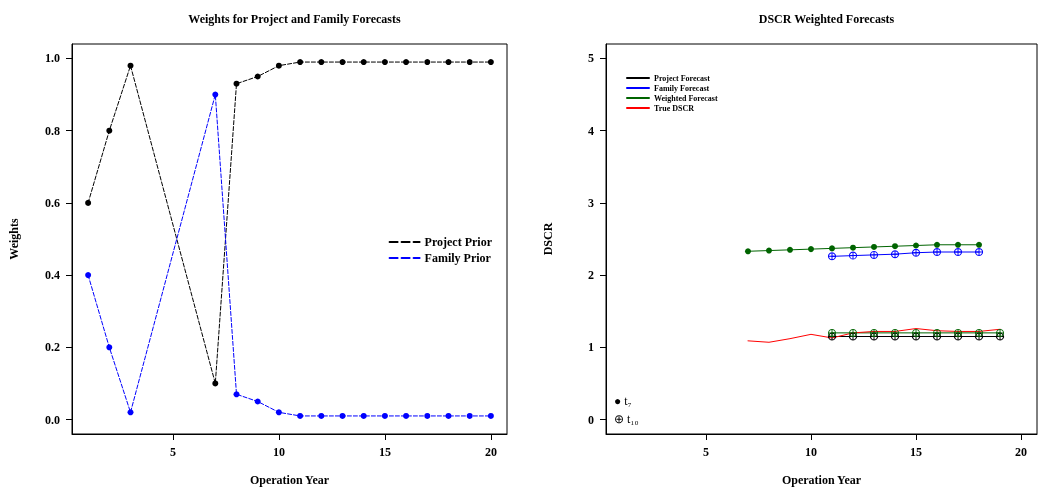 Image resolution: width=1045 pixels, height=500 pixels. I want to click on annotation: ⊕ t₁₀, so click(626, 419).